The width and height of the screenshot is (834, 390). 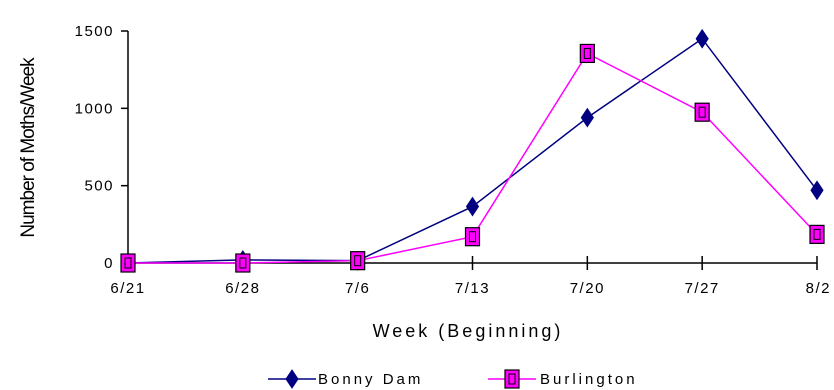 What do you see at coordinates (818, 288) in the screenshot?
I see `x-tick-label: 8/2` at bounding box center [818, 288].